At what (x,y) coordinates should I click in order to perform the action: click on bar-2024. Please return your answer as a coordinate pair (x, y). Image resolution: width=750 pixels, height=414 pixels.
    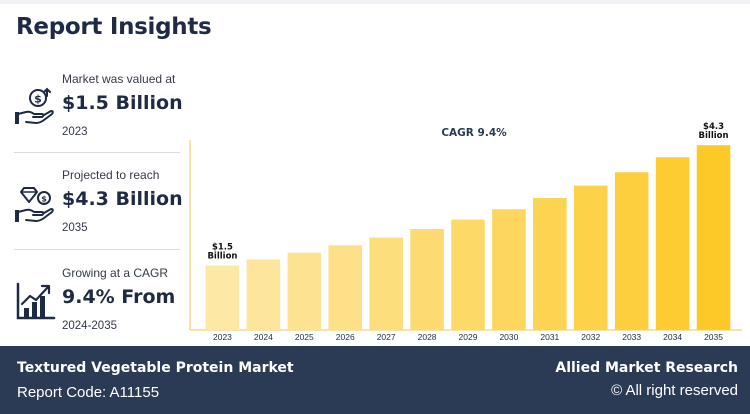
    Looking at the image, I should click on (263, 294).